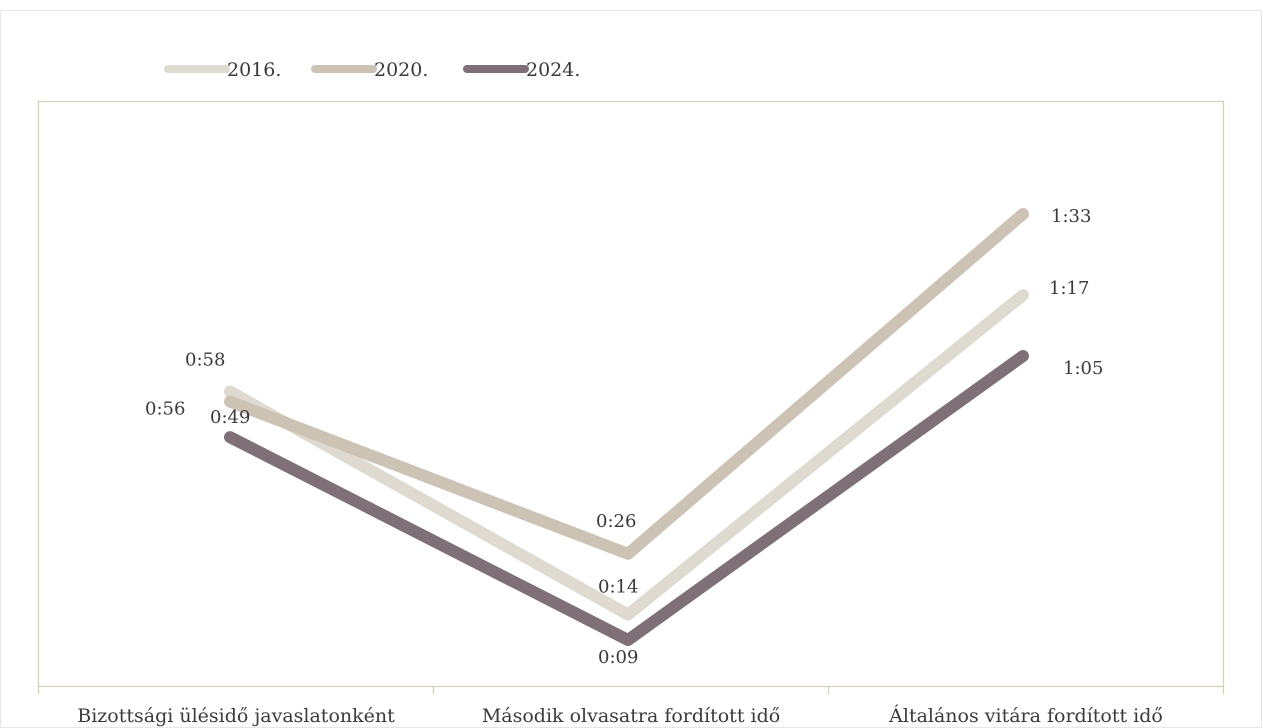 This screenshot has height=728, width=1262. What do you see at coordinates (616, 521) in the screenshot?
I see `data-label-2020-1: 0:26` at bounding box center [616, 521].